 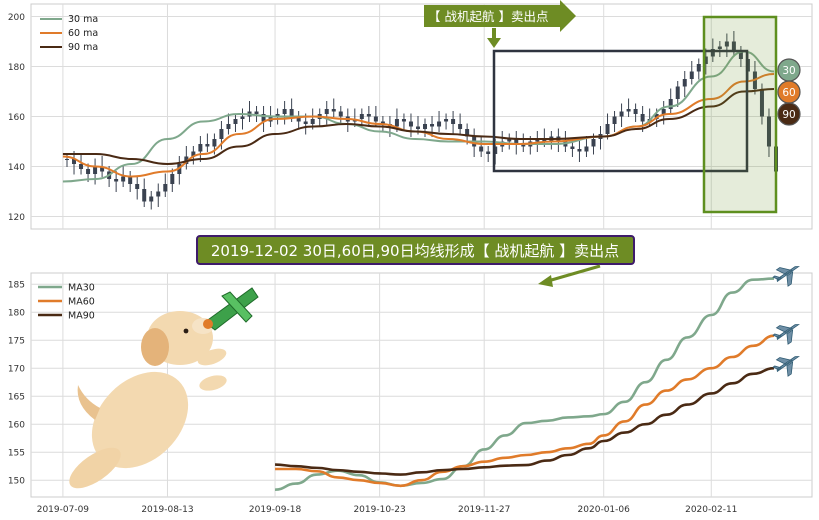 I want to click on bottom-legend: MA30 MA60 MA90, so click(x=66, y=302).